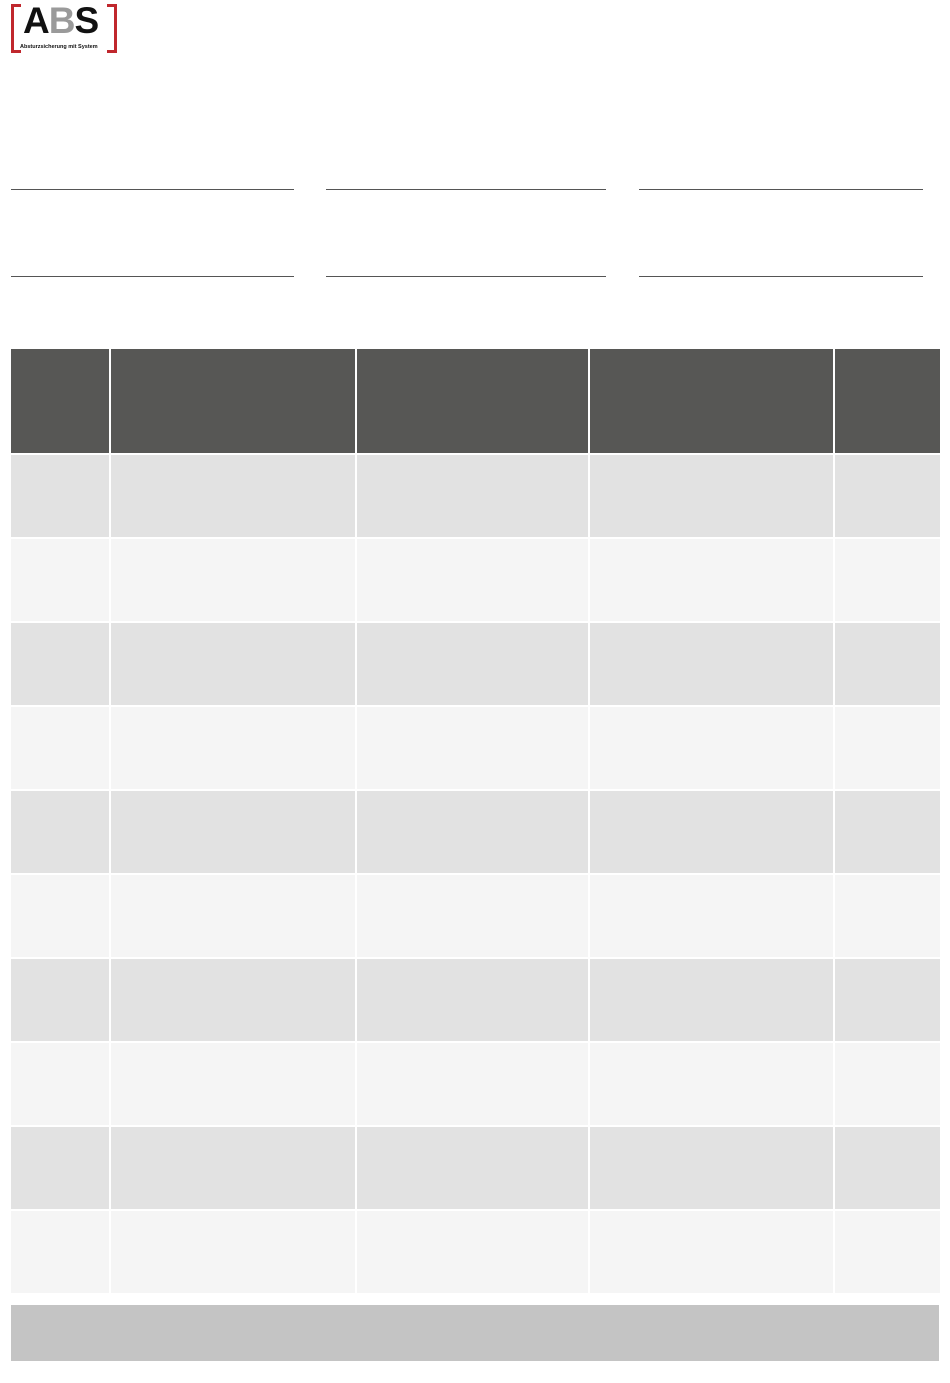 Image resolution: width=950 pixels, height=1383 pixels. Describe the element at coordinates (16, 28) in the screenshot. I see `logo-bracket-left` at that location.